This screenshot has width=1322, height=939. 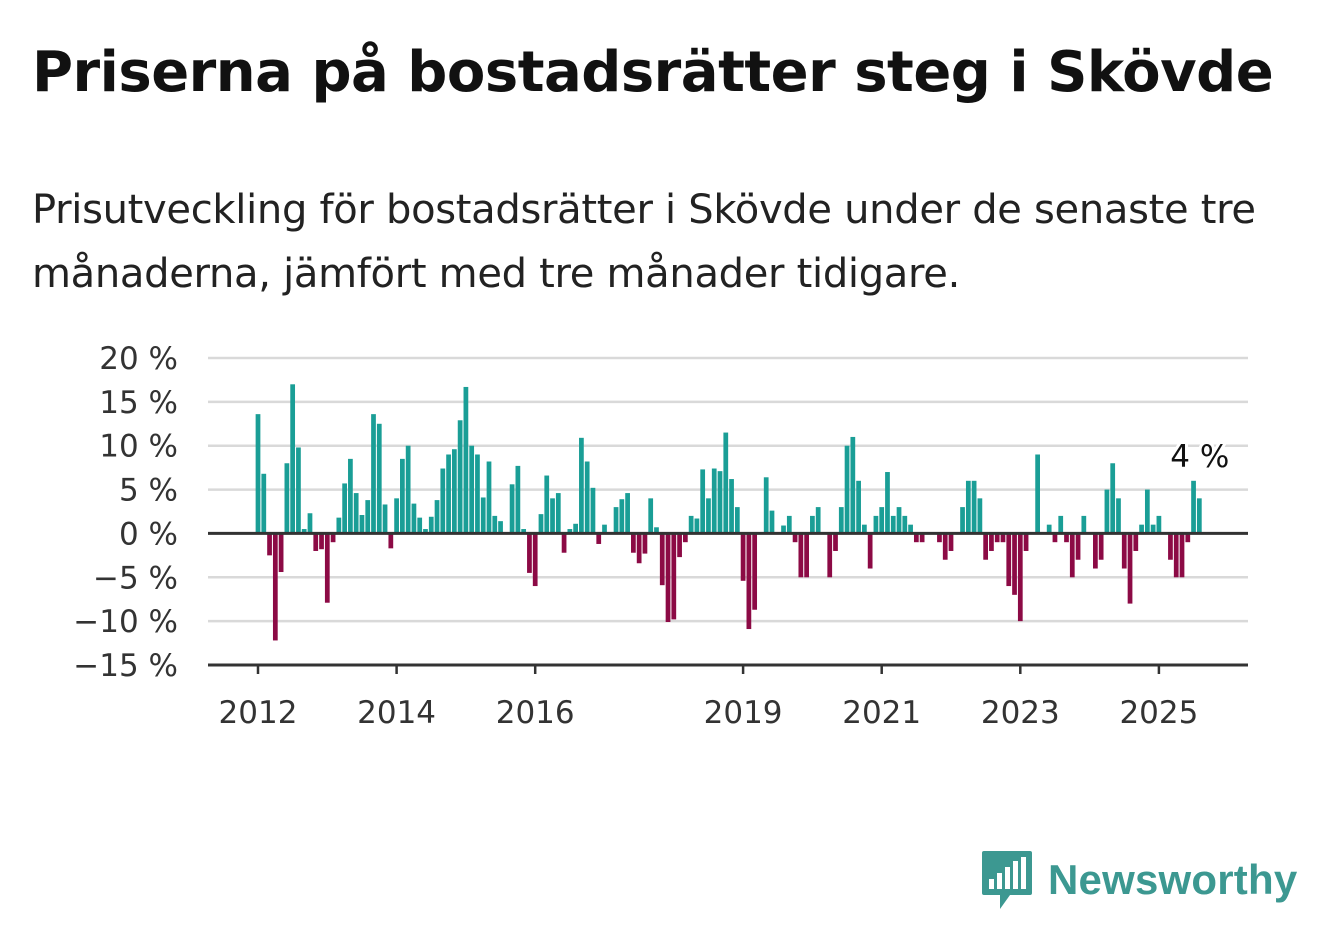 What do you see at coordinates (138, 359) in the screenshot?
I see `y-tick-label: 20 %` at bounding box center [138, 359].